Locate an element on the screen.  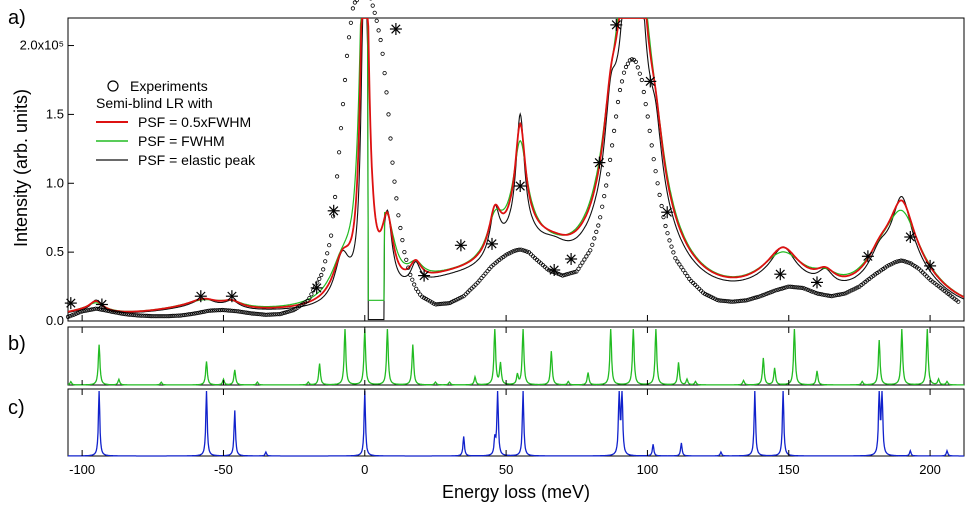
panel-c-series is located at coordinates (516, 423).